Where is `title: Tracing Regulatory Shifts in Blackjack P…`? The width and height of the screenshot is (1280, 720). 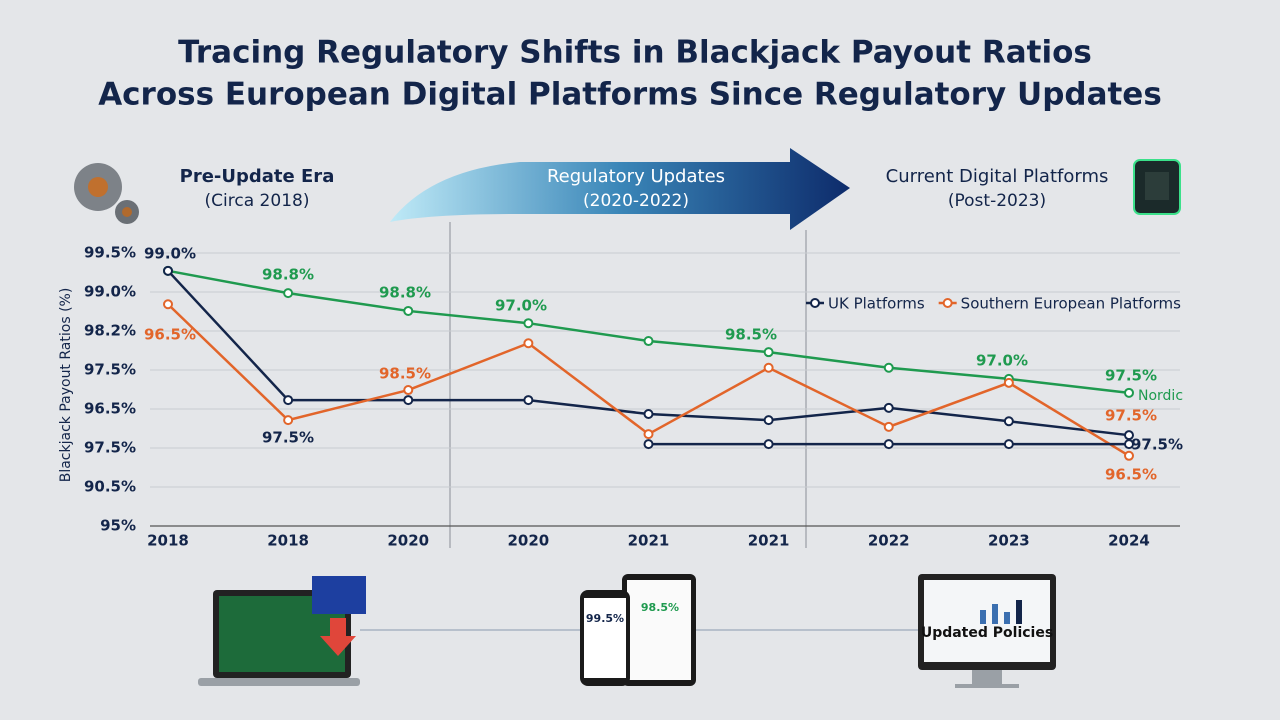
title: Tracing Regulatory Shifts in Blackjack P… is located at coordinates (635, 53).